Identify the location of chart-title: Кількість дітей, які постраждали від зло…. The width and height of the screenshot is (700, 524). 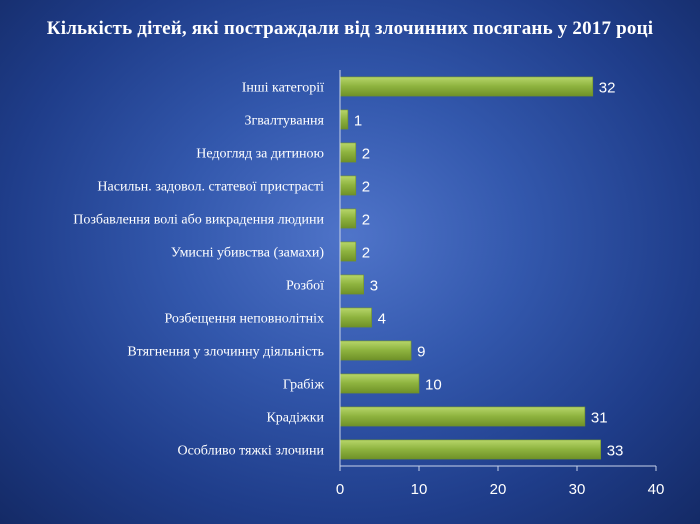
(350, 28).